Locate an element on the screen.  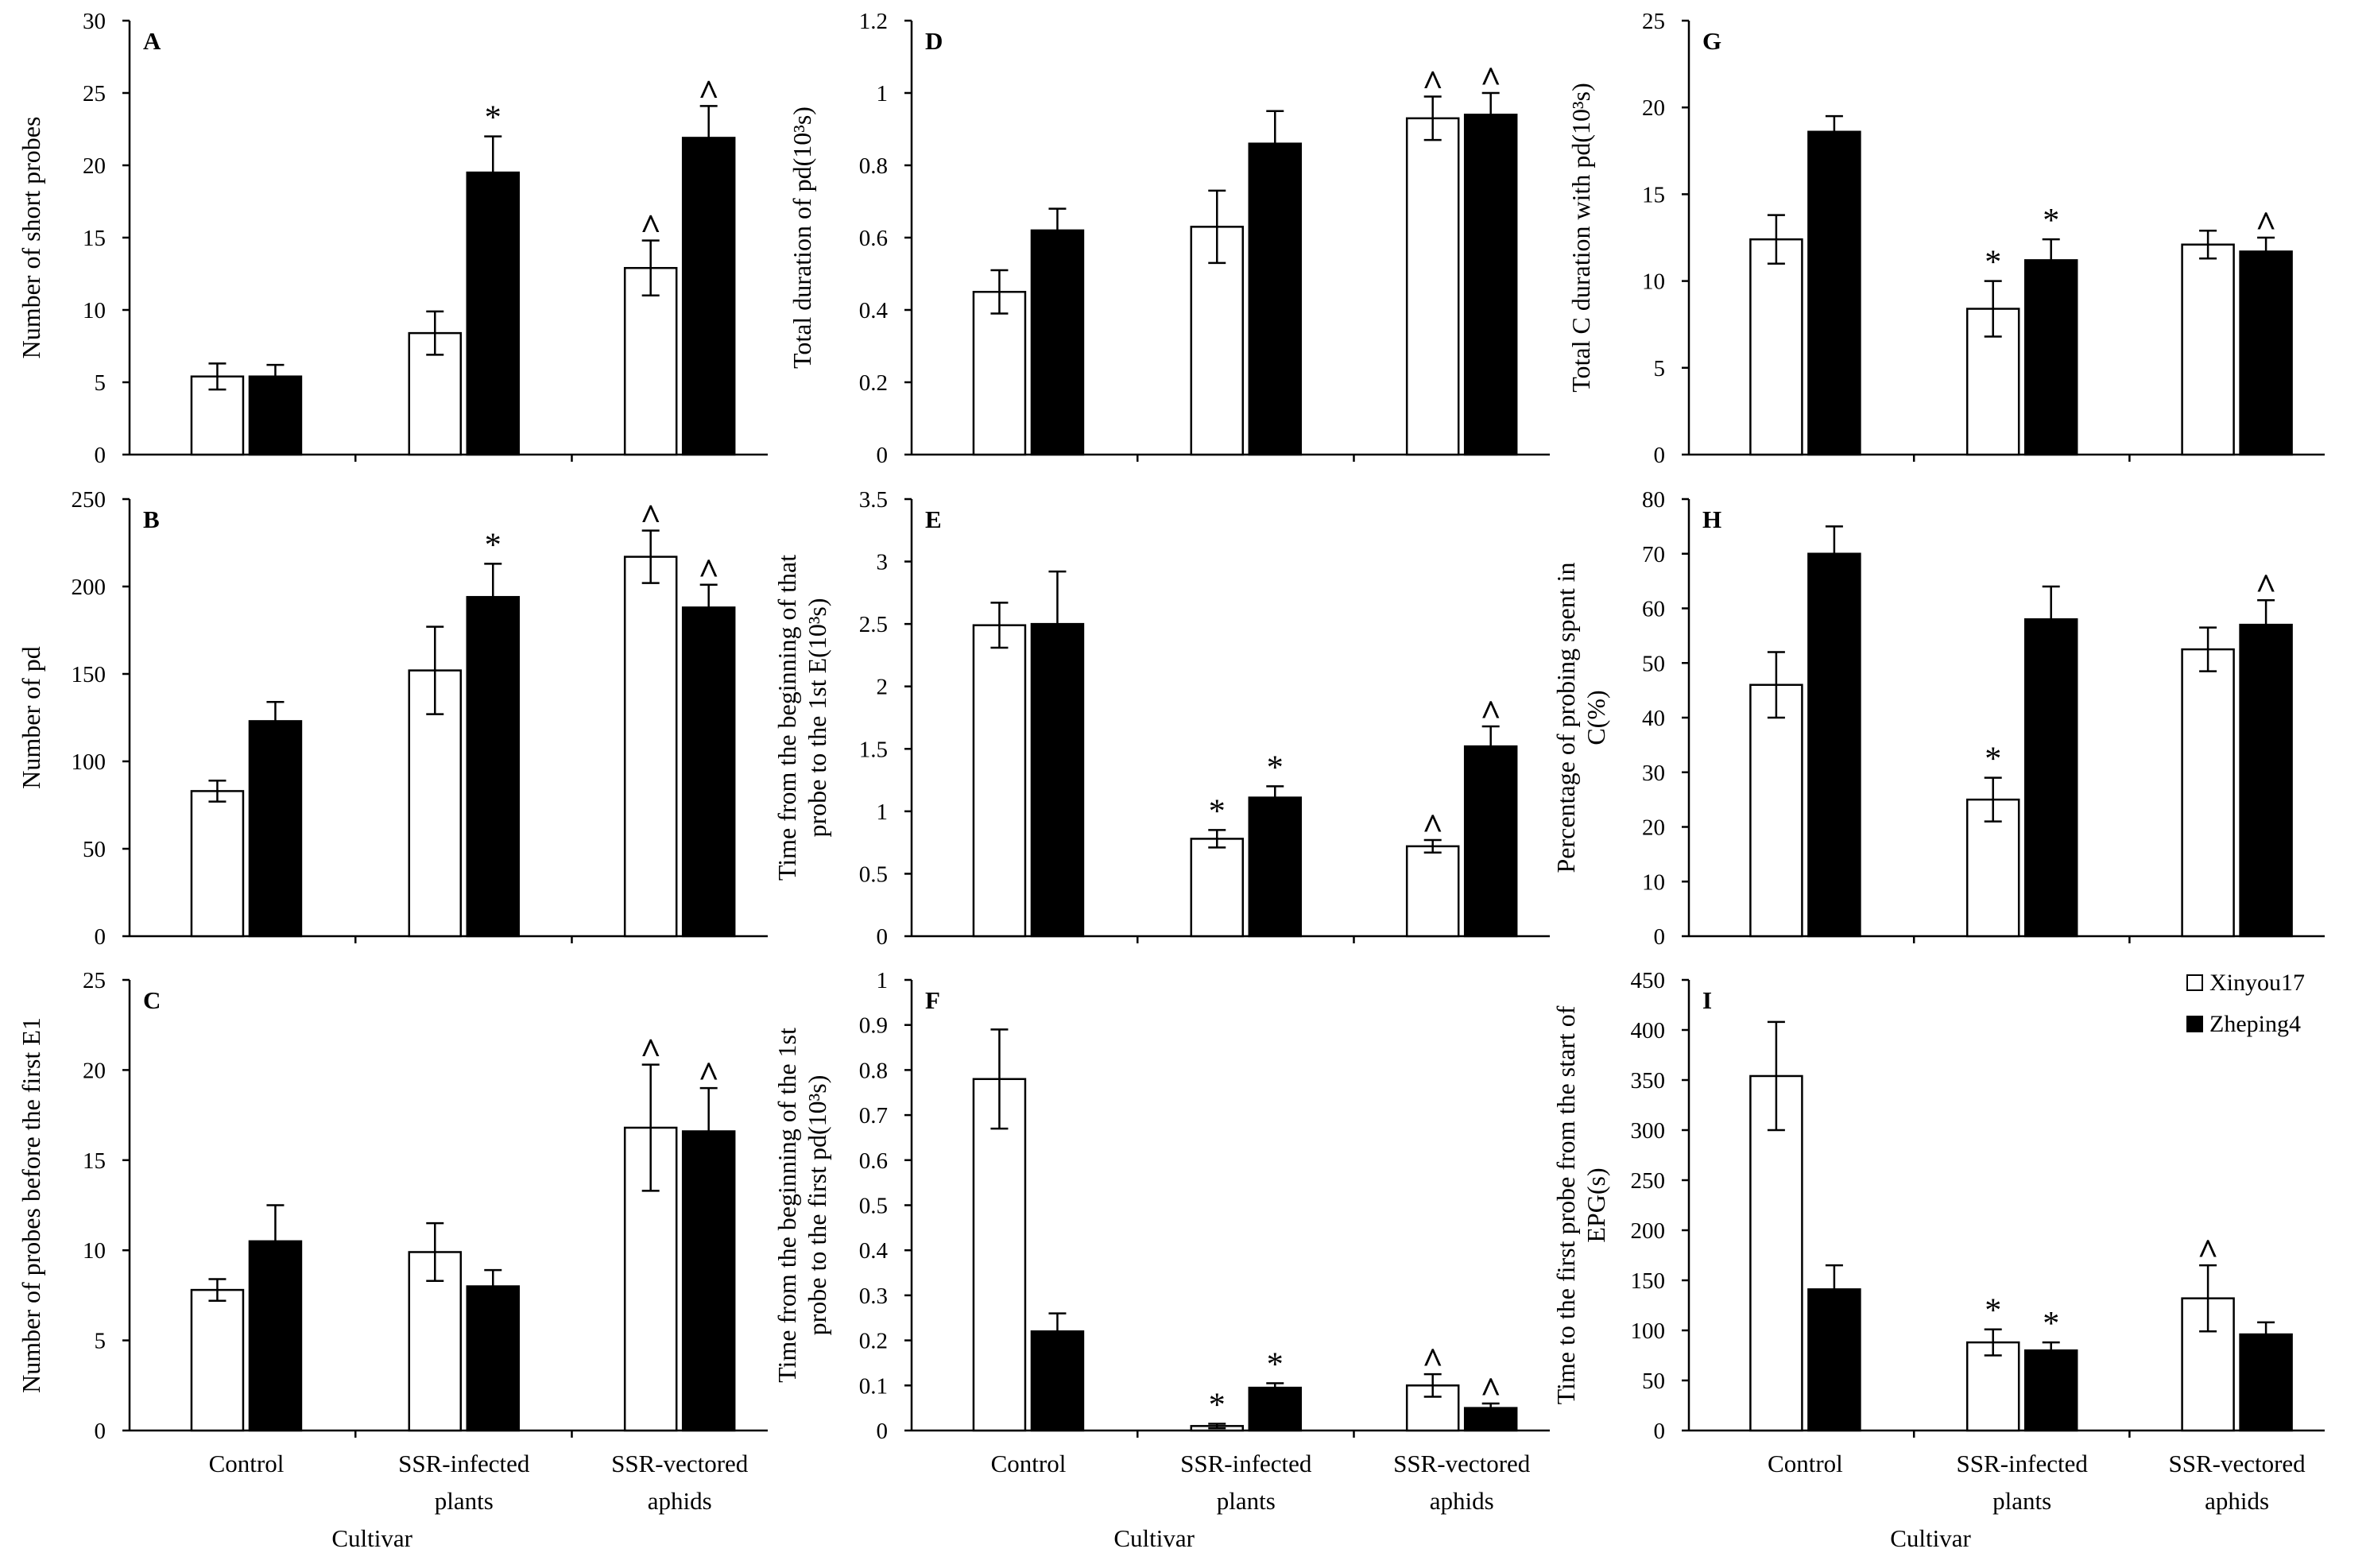
legend-label-zheping4: Zheping4 is located at coordinates (2255, 1024).